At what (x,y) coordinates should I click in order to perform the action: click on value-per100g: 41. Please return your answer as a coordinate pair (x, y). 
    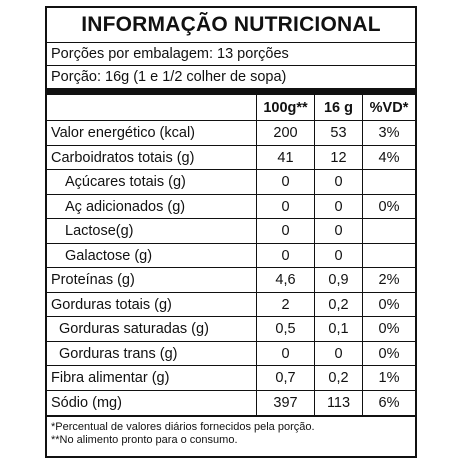
    Looking at the image, I should click on (286, 157).